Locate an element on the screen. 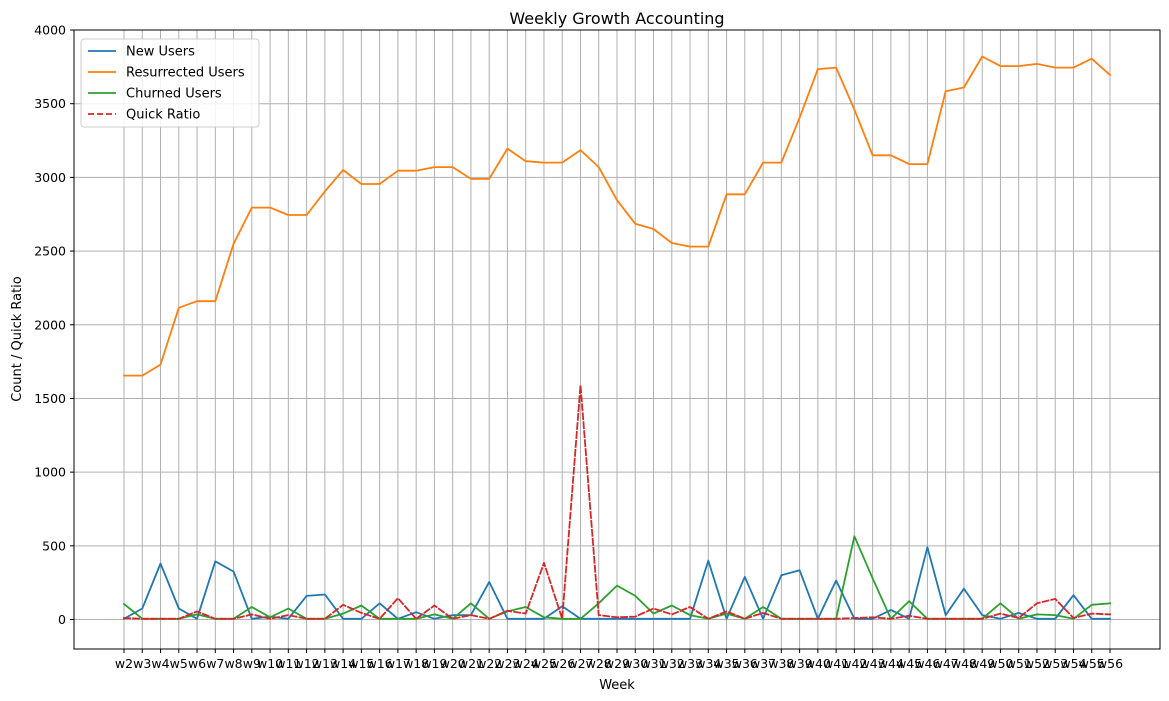 The height and width of the screenshot is (701, 1169). x-tick-label: w40 is located at coordinates (818, 663).